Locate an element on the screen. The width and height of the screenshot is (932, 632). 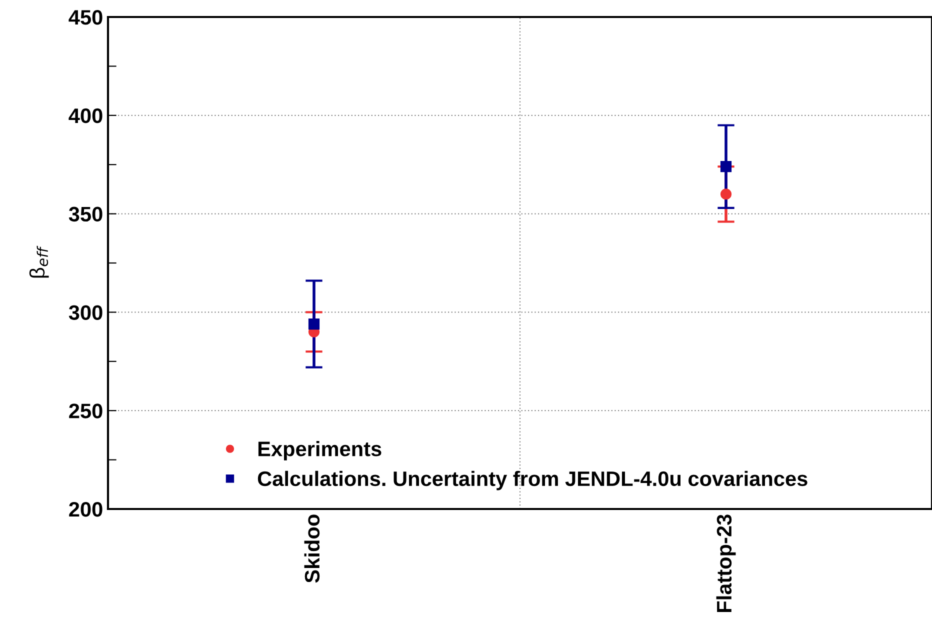
y-tick-label: 450 is located at coordinates (85, 17).